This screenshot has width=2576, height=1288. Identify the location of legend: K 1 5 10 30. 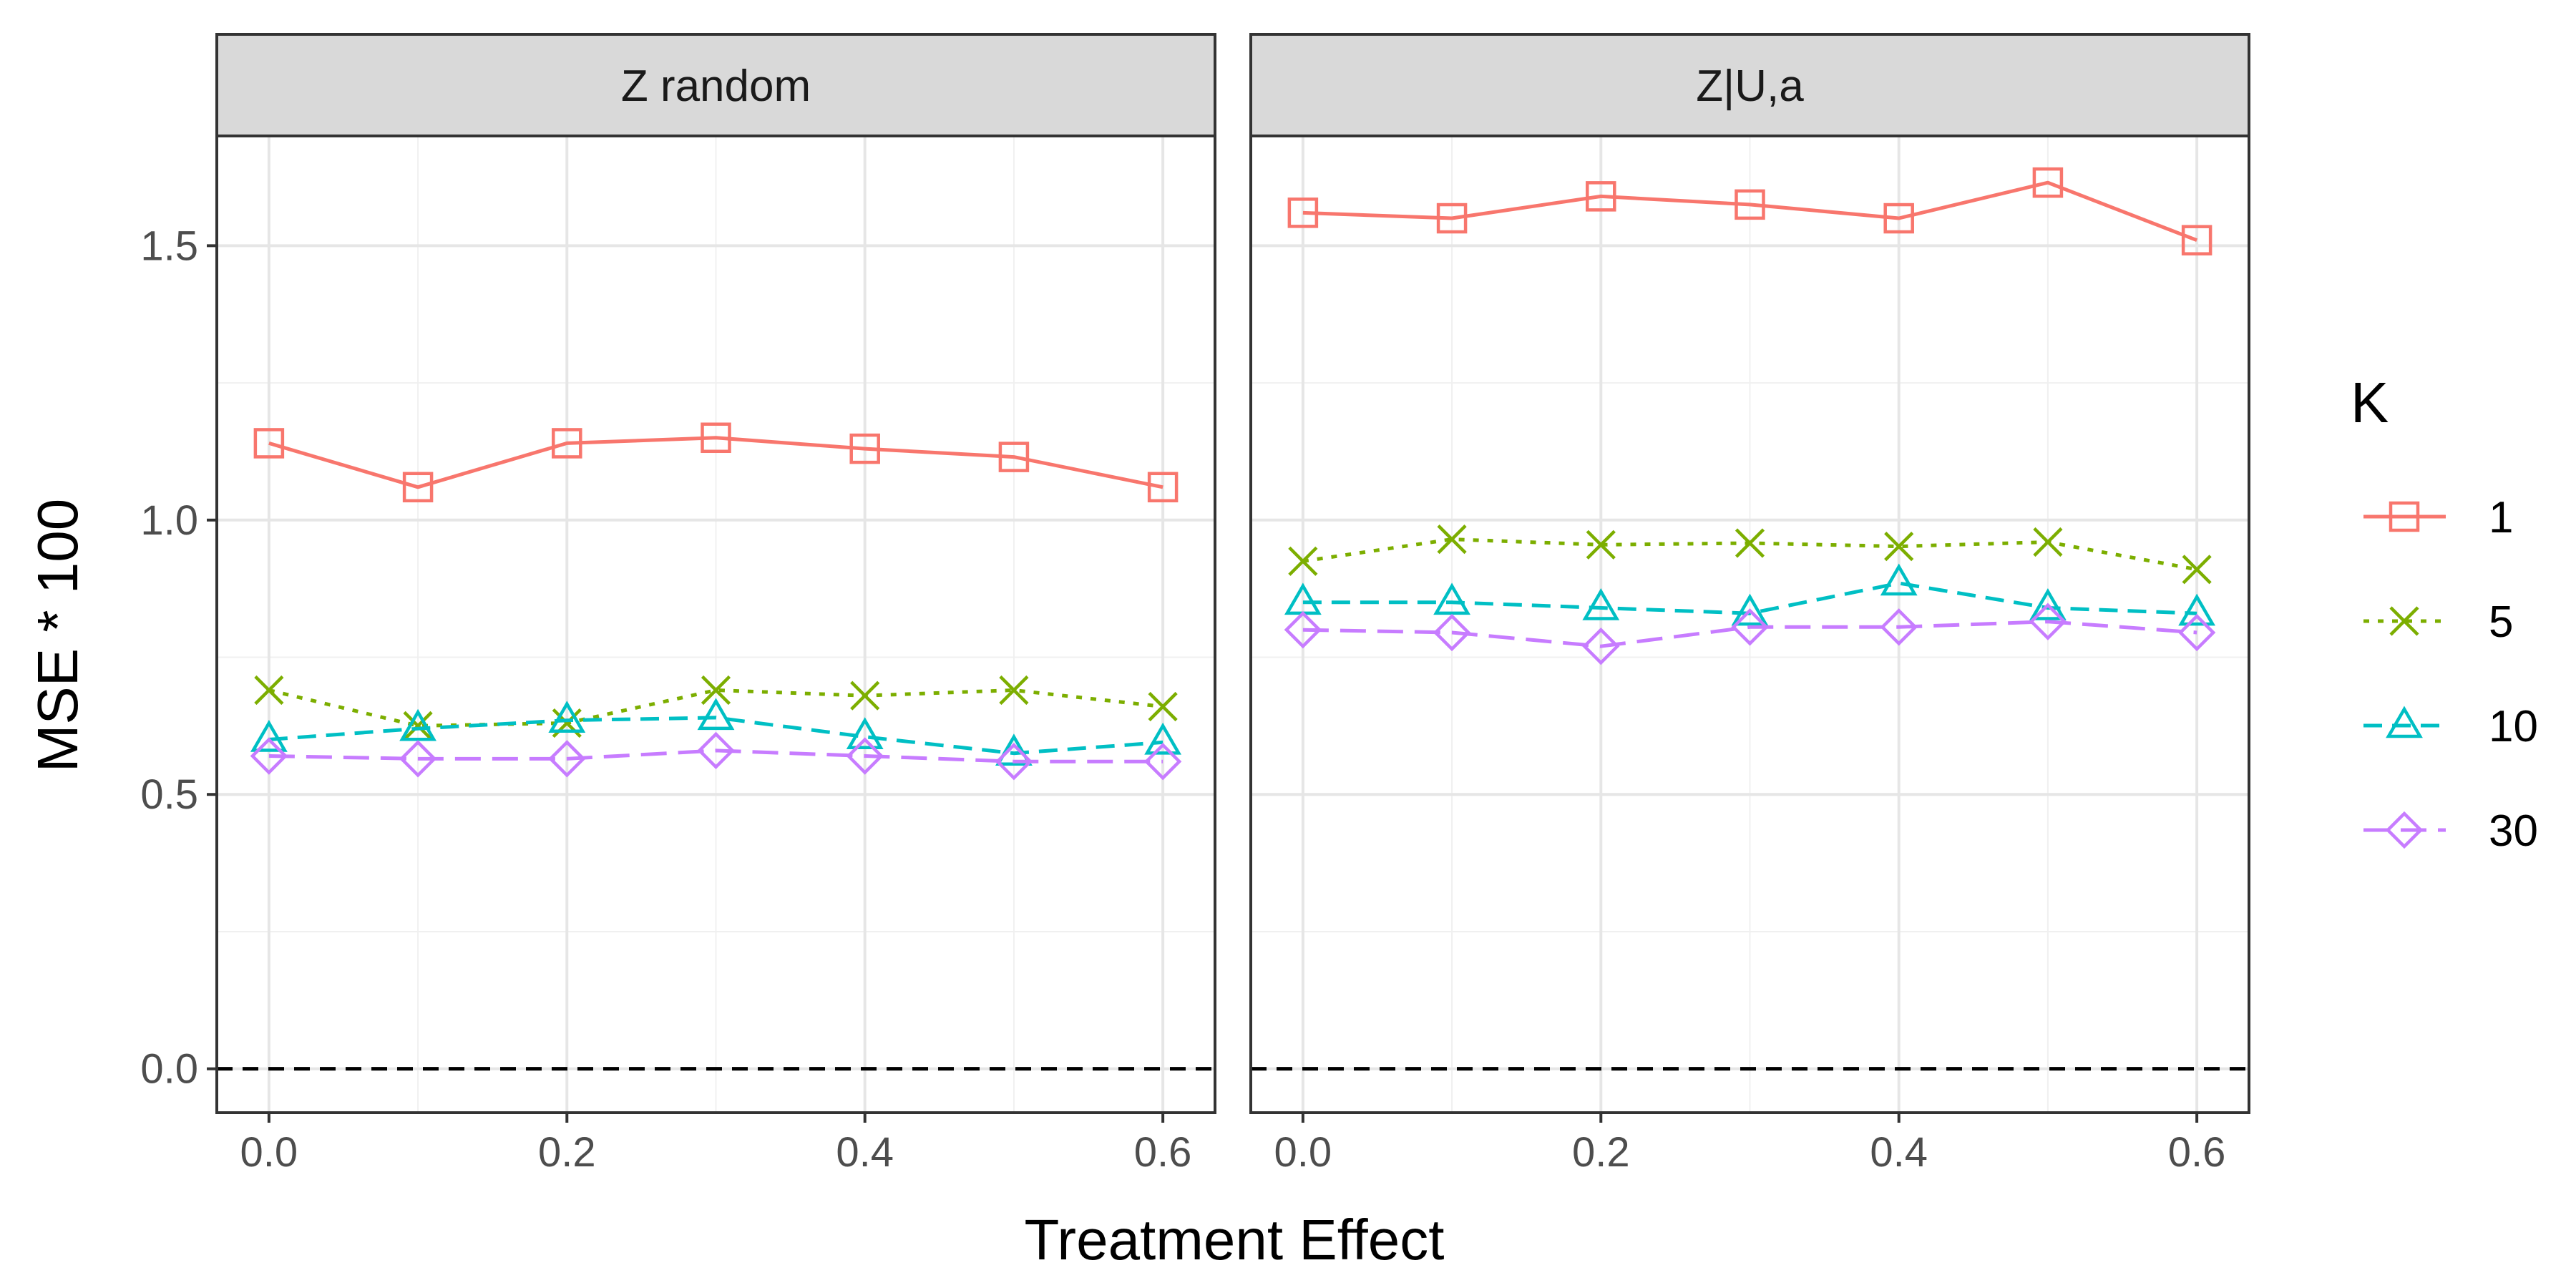
(2444, 613).